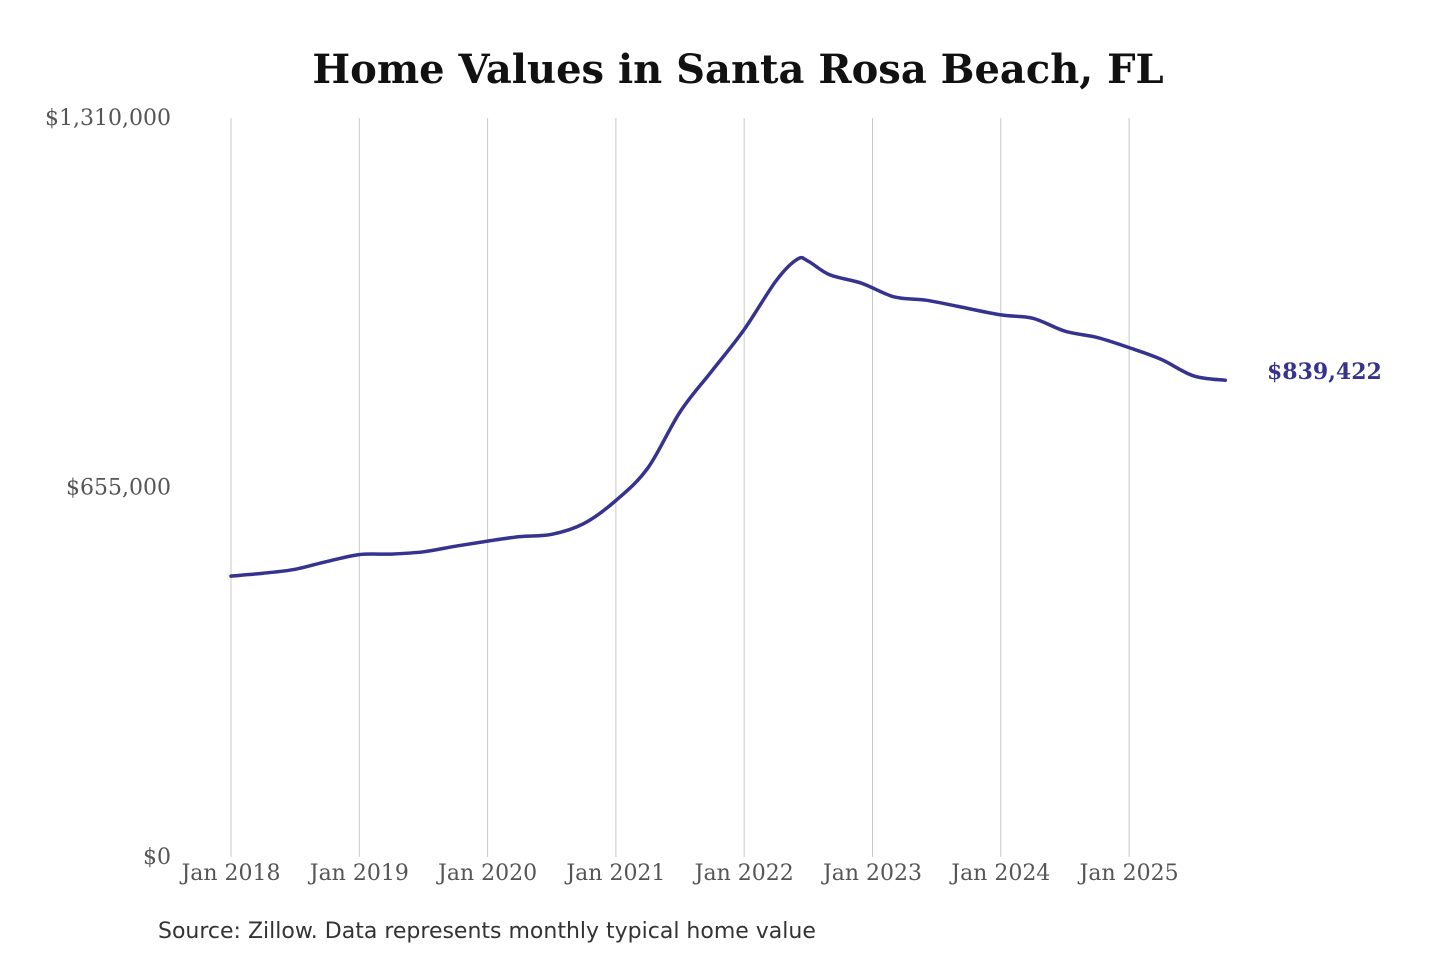  Describe the element at coordinates (157, 857) in the screenshot. I see `y-tick-label: $0` at that location.